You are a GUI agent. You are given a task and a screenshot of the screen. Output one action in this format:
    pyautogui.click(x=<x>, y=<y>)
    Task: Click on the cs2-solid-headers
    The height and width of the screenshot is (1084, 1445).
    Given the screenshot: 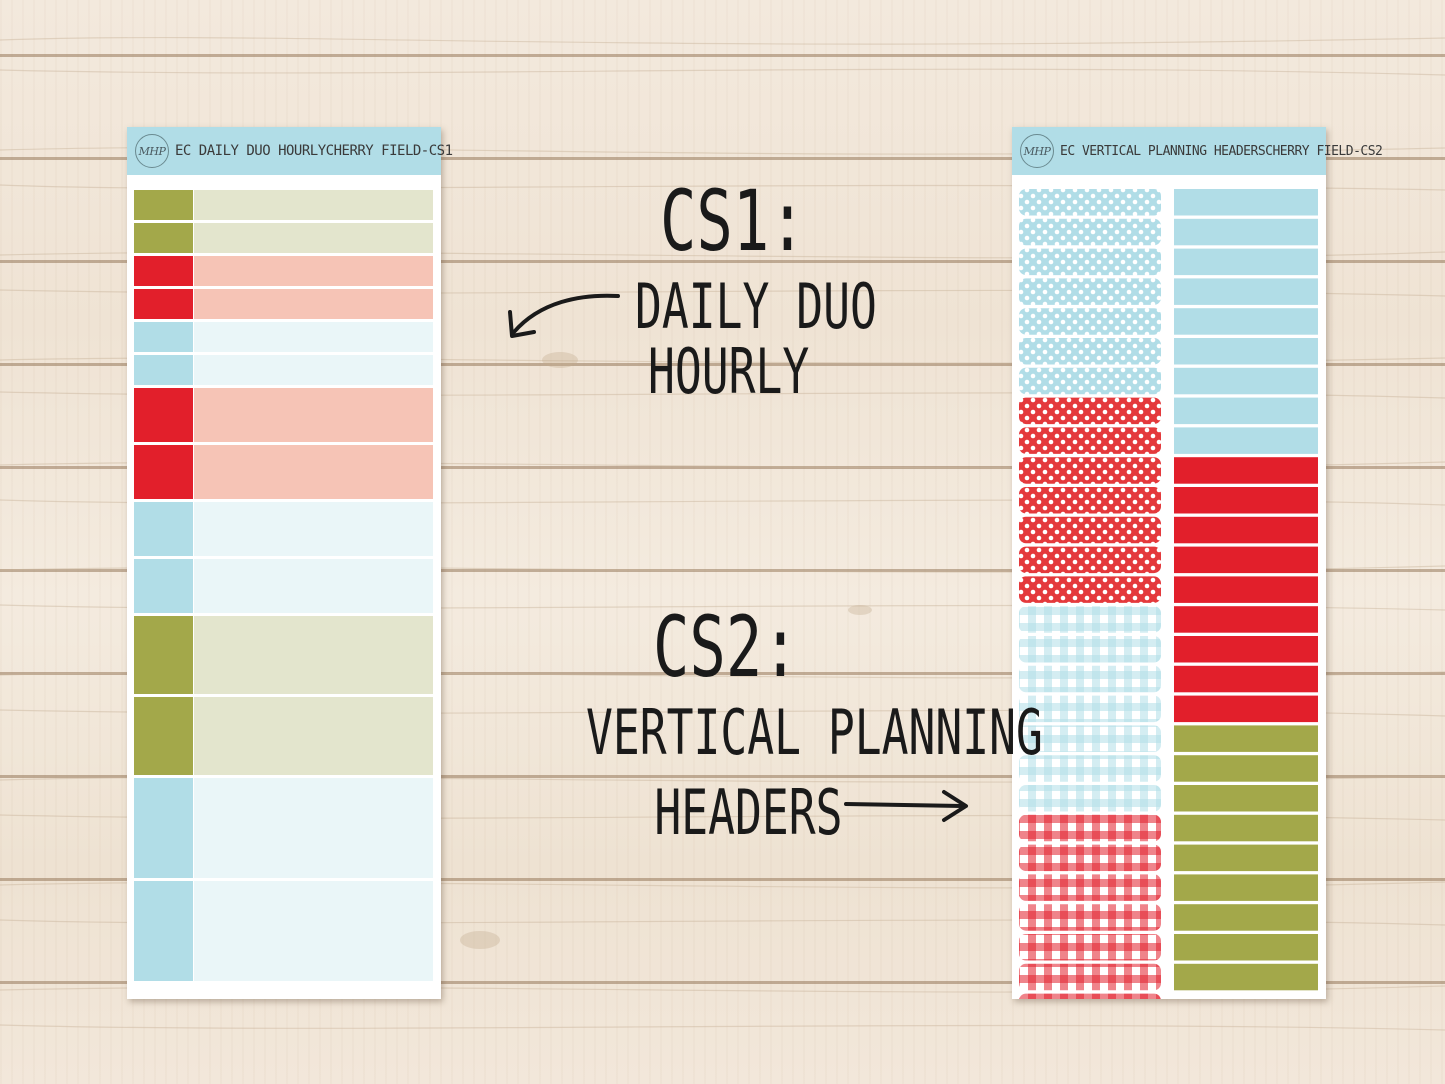 What is the action you would take?
    pyautogui.click(x=1246, y=590)
    